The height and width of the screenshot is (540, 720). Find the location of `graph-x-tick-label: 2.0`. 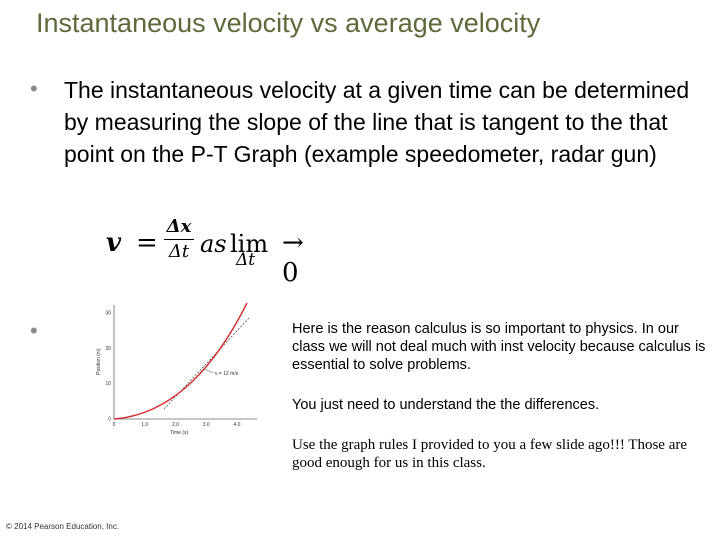

graph-x-tick-label: 2.0 is located at coordinates (175, 425).